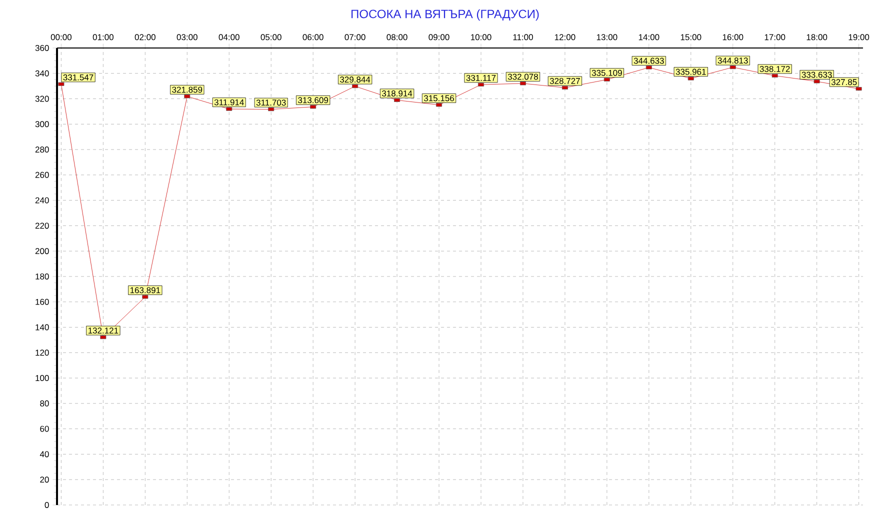  Describe the element at coordinates (649, 37) in the screenshot. I see `x-tick-label: 14:00` at that location.